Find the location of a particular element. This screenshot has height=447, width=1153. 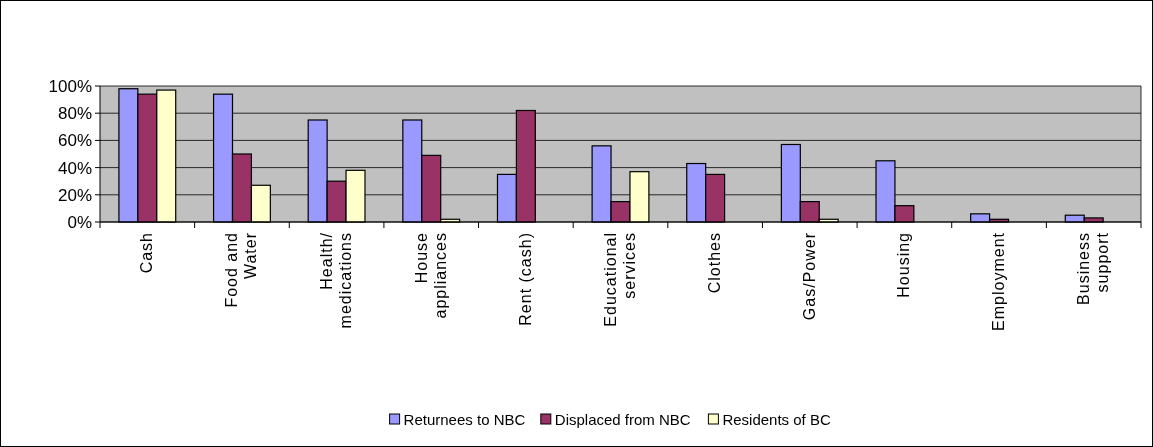

y-tick-label: 40% is located at coordinates (74, 168).